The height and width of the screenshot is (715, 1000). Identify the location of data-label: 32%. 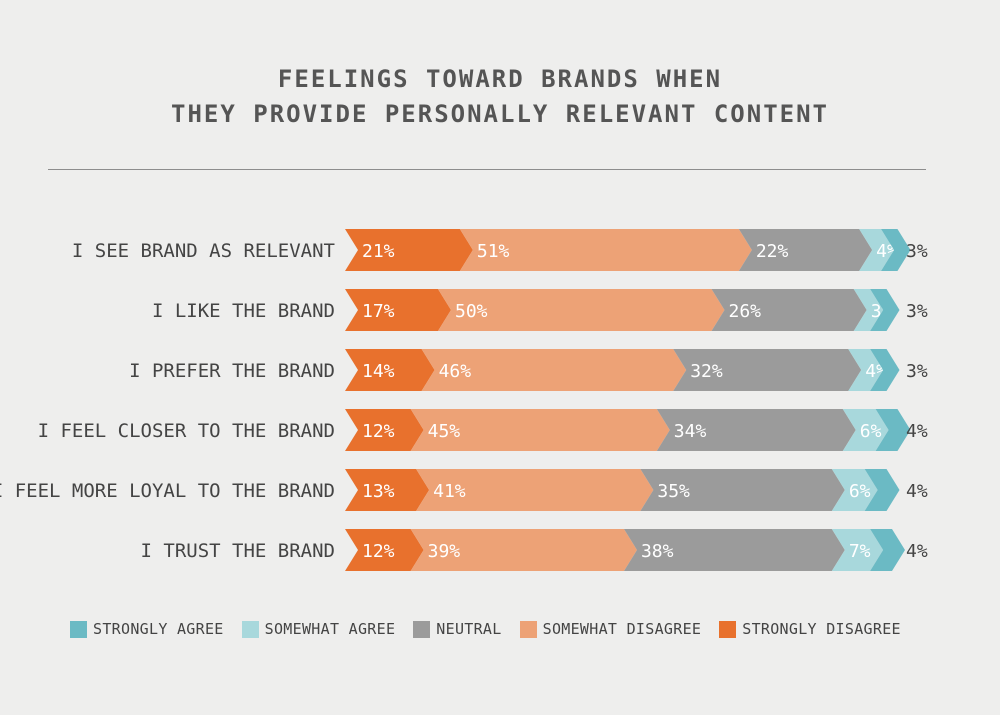
(706, 371).